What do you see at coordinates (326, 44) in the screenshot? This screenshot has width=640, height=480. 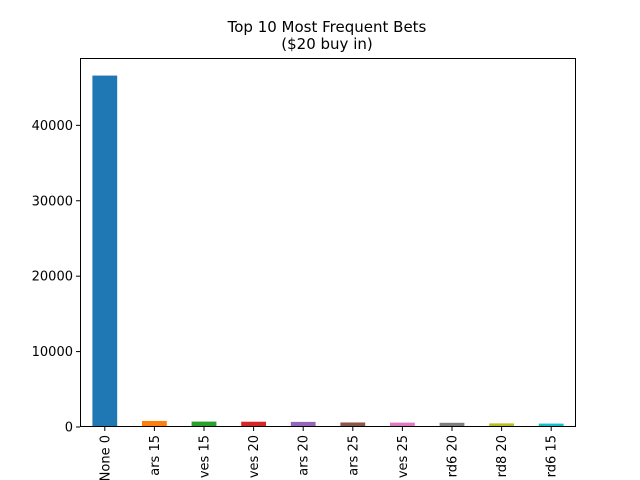 I see `chart-subtitle: ($20 buy in)` at bounding box center [326, 44].